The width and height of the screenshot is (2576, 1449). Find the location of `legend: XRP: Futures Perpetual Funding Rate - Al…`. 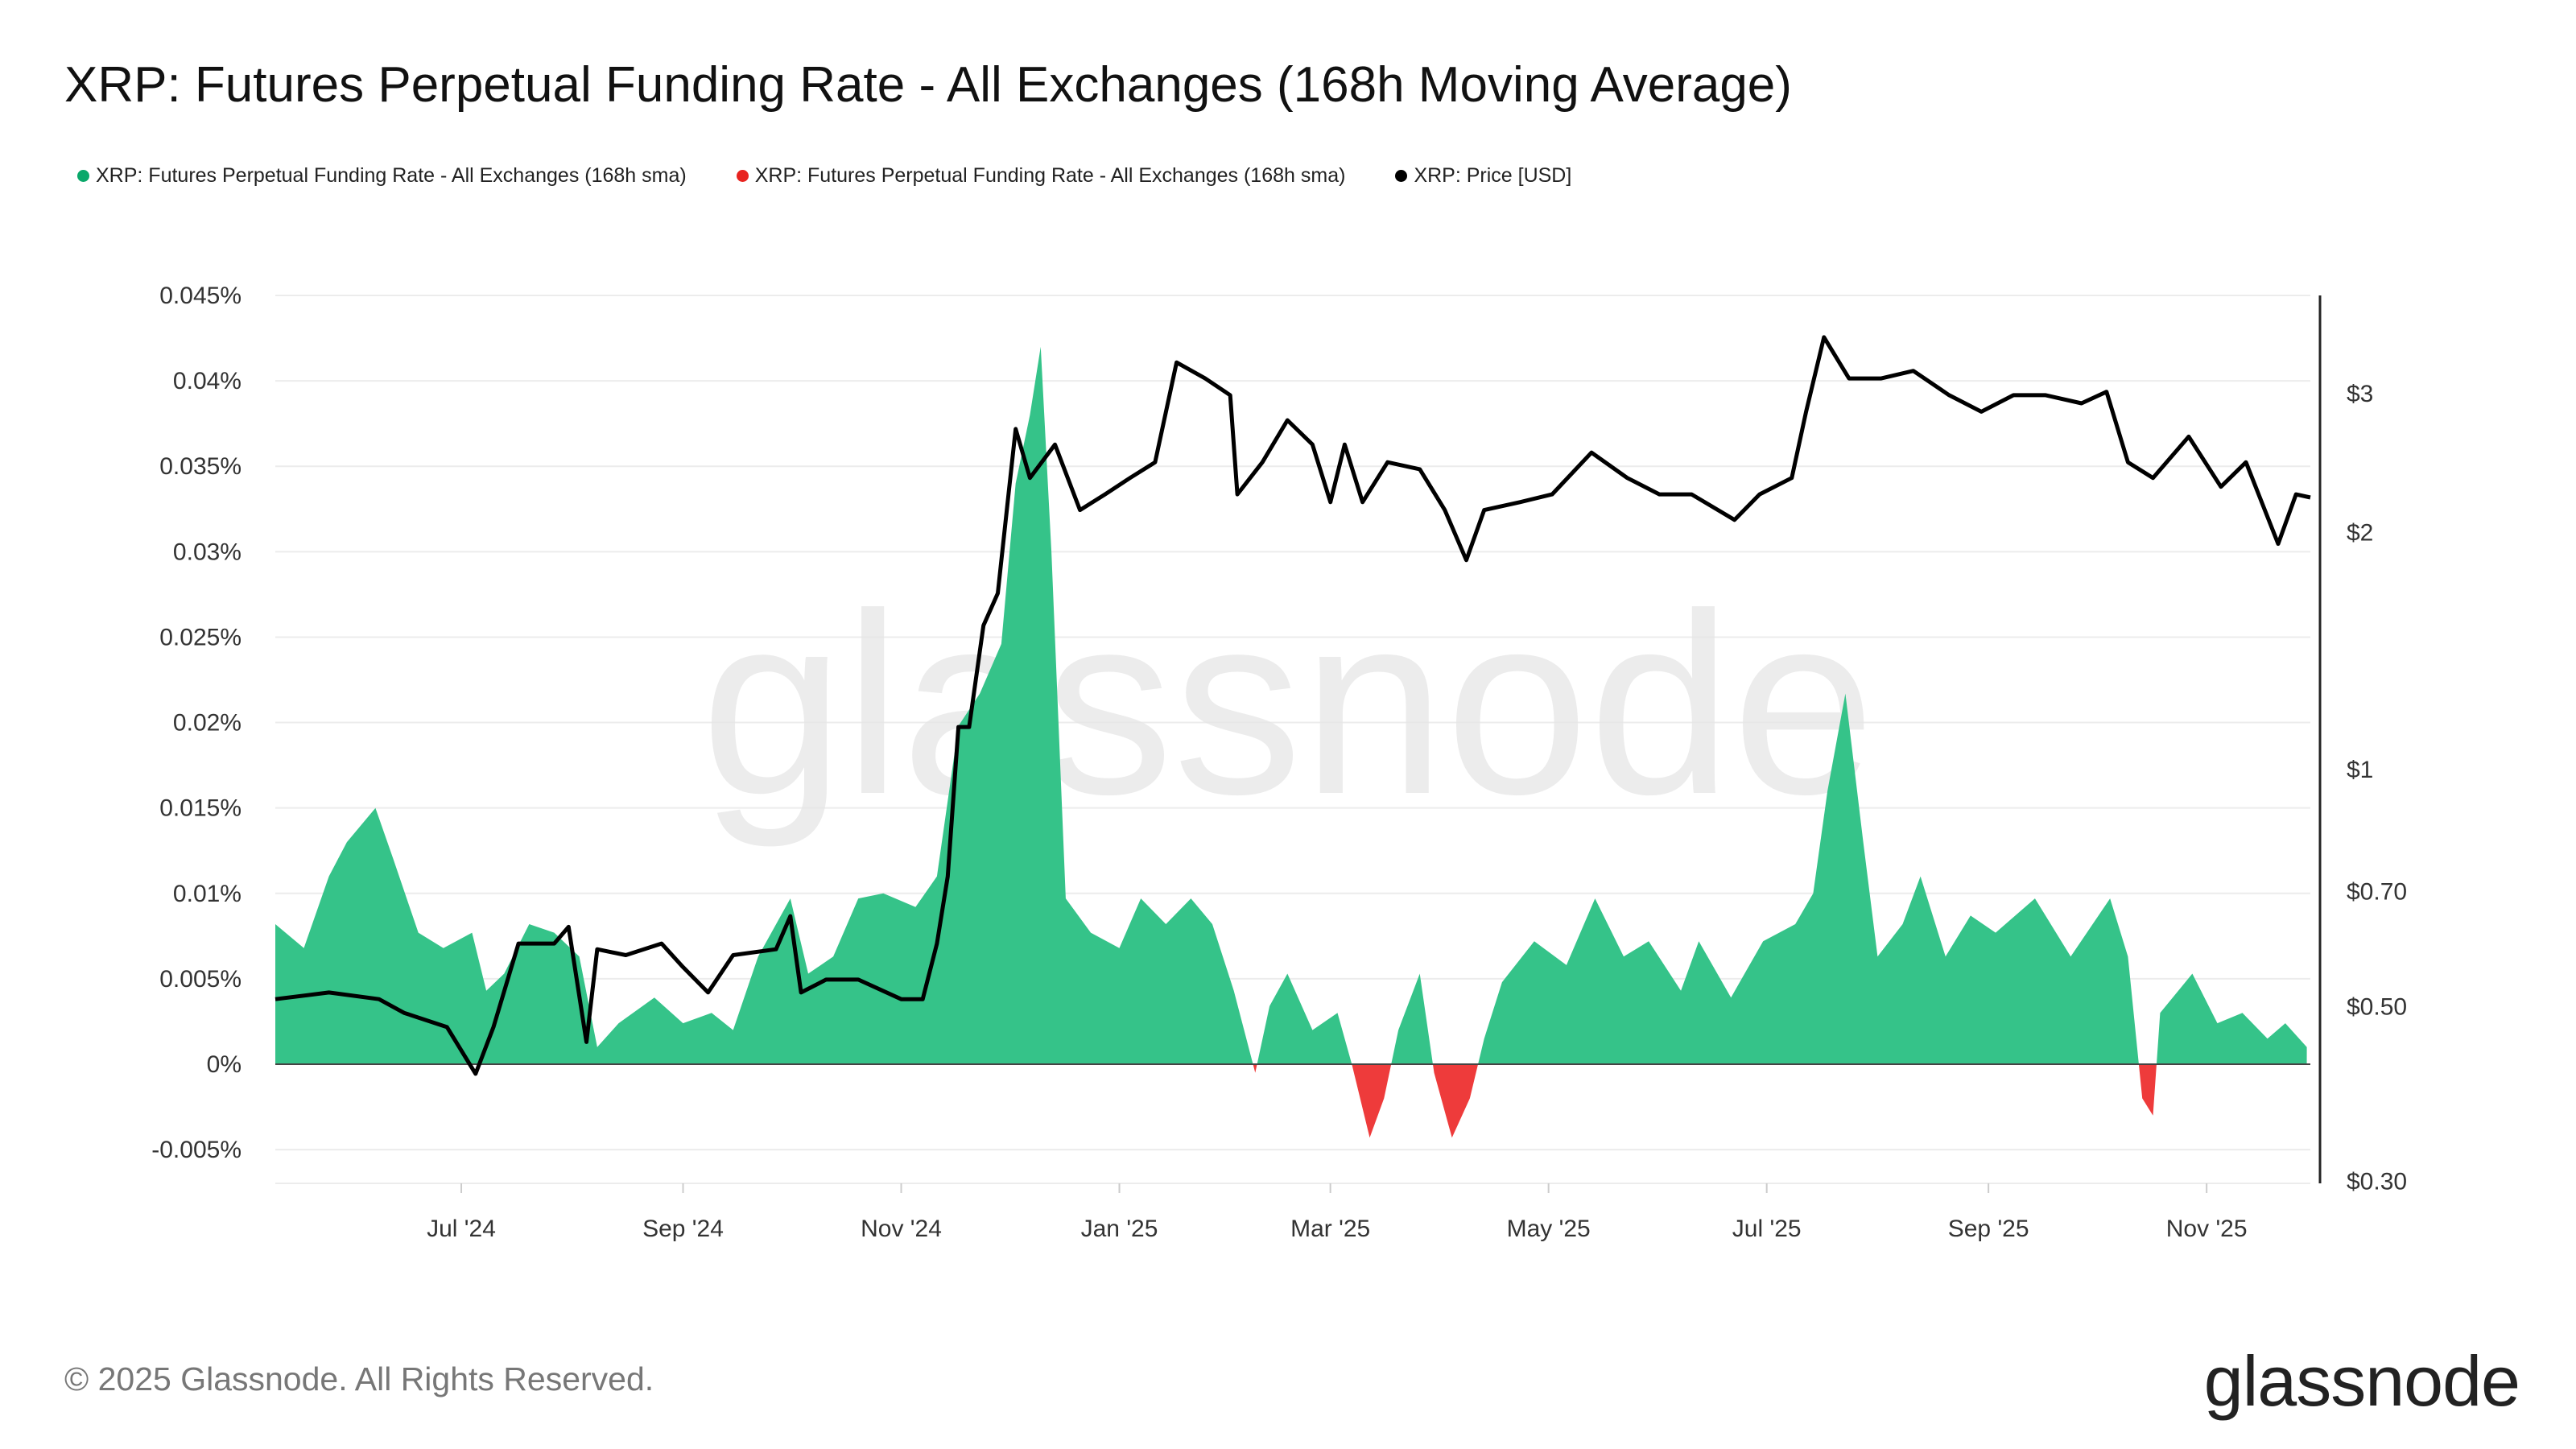

legend: XRP: Futures Perpetual Funding Rate - Al… is located at coordinates (824, 176).